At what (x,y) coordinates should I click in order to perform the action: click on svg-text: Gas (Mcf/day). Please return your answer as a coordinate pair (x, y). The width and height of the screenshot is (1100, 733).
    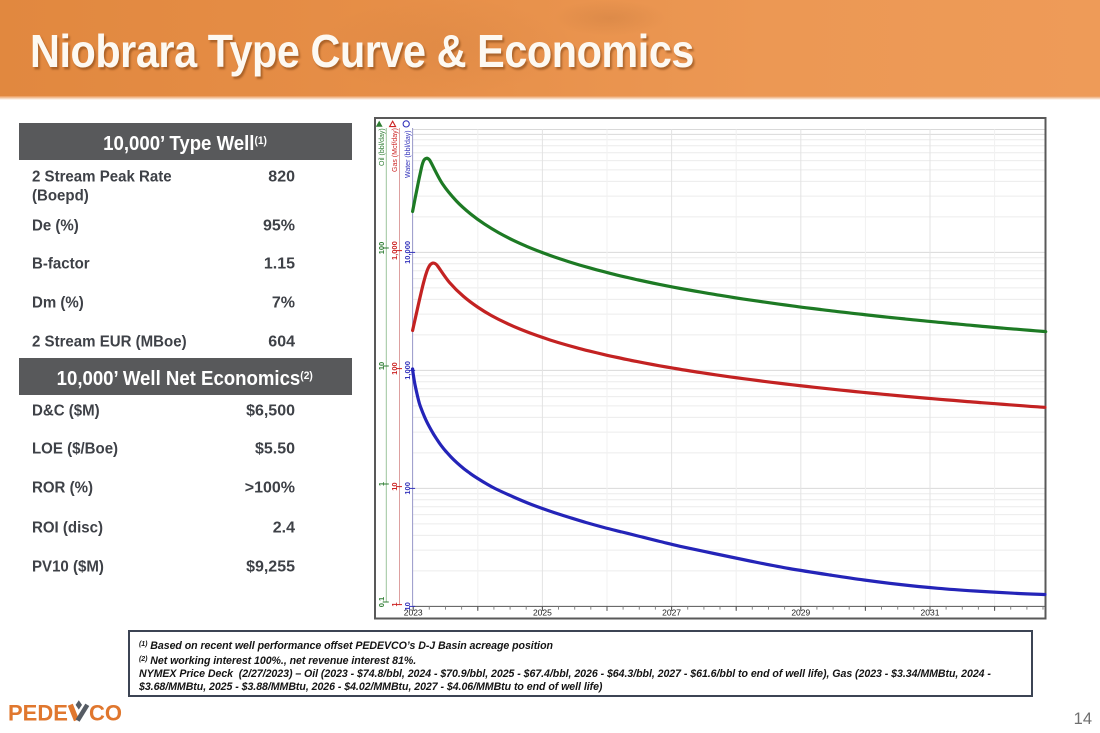
    Looking at the image, I should click on (395, 150).